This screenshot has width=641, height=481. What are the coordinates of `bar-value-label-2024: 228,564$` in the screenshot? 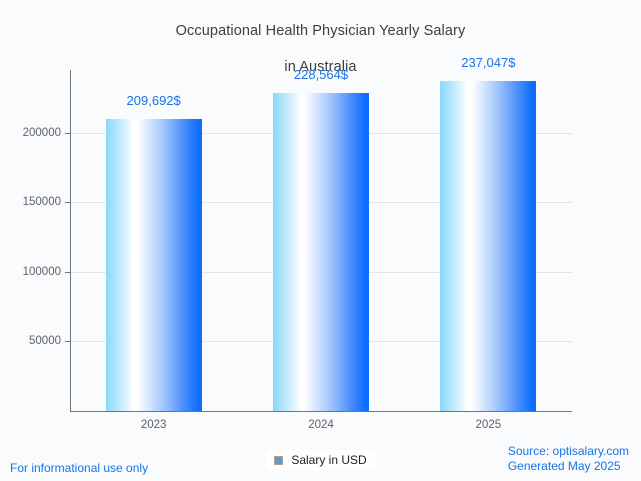 It's located at (321, 74).